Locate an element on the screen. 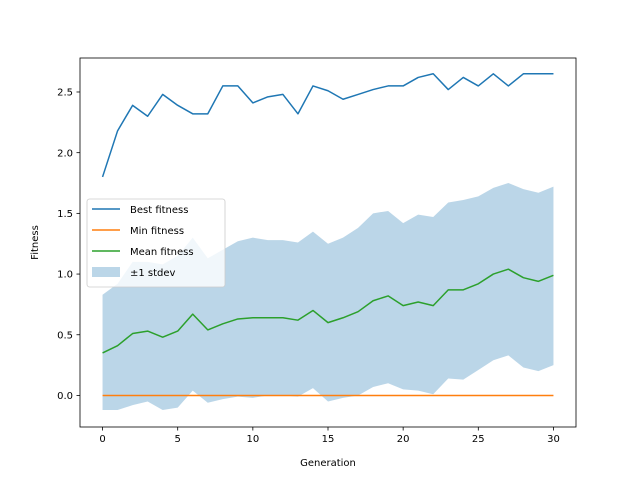 Image resolution: width=640 pixels, height=480 pixels. legend-patch-swatch is located at coordinates (106, 272).